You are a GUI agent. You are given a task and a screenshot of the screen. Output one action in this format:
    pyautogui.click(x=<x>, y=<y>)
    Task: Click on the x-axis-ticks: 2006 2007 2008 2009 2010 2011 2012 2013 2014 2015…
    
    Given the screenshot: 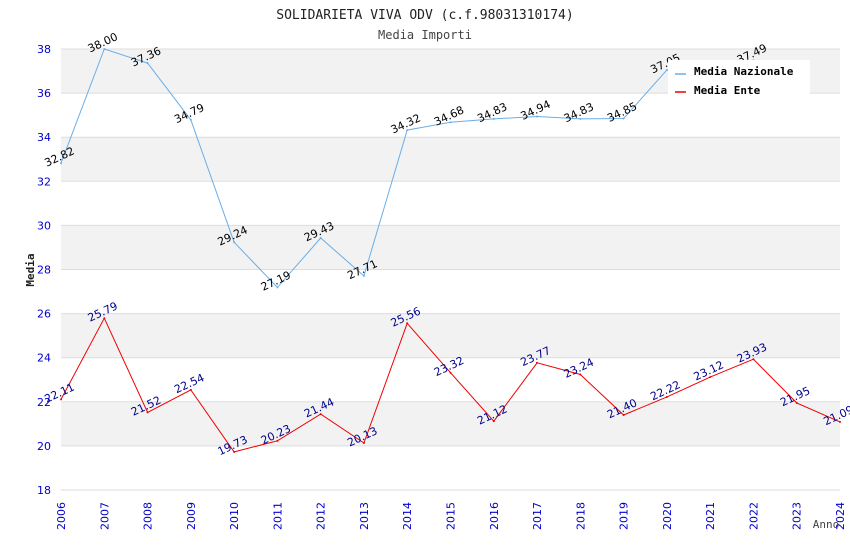 What is the action you would take?
    pyautogui.click(x=451, y=516)
    